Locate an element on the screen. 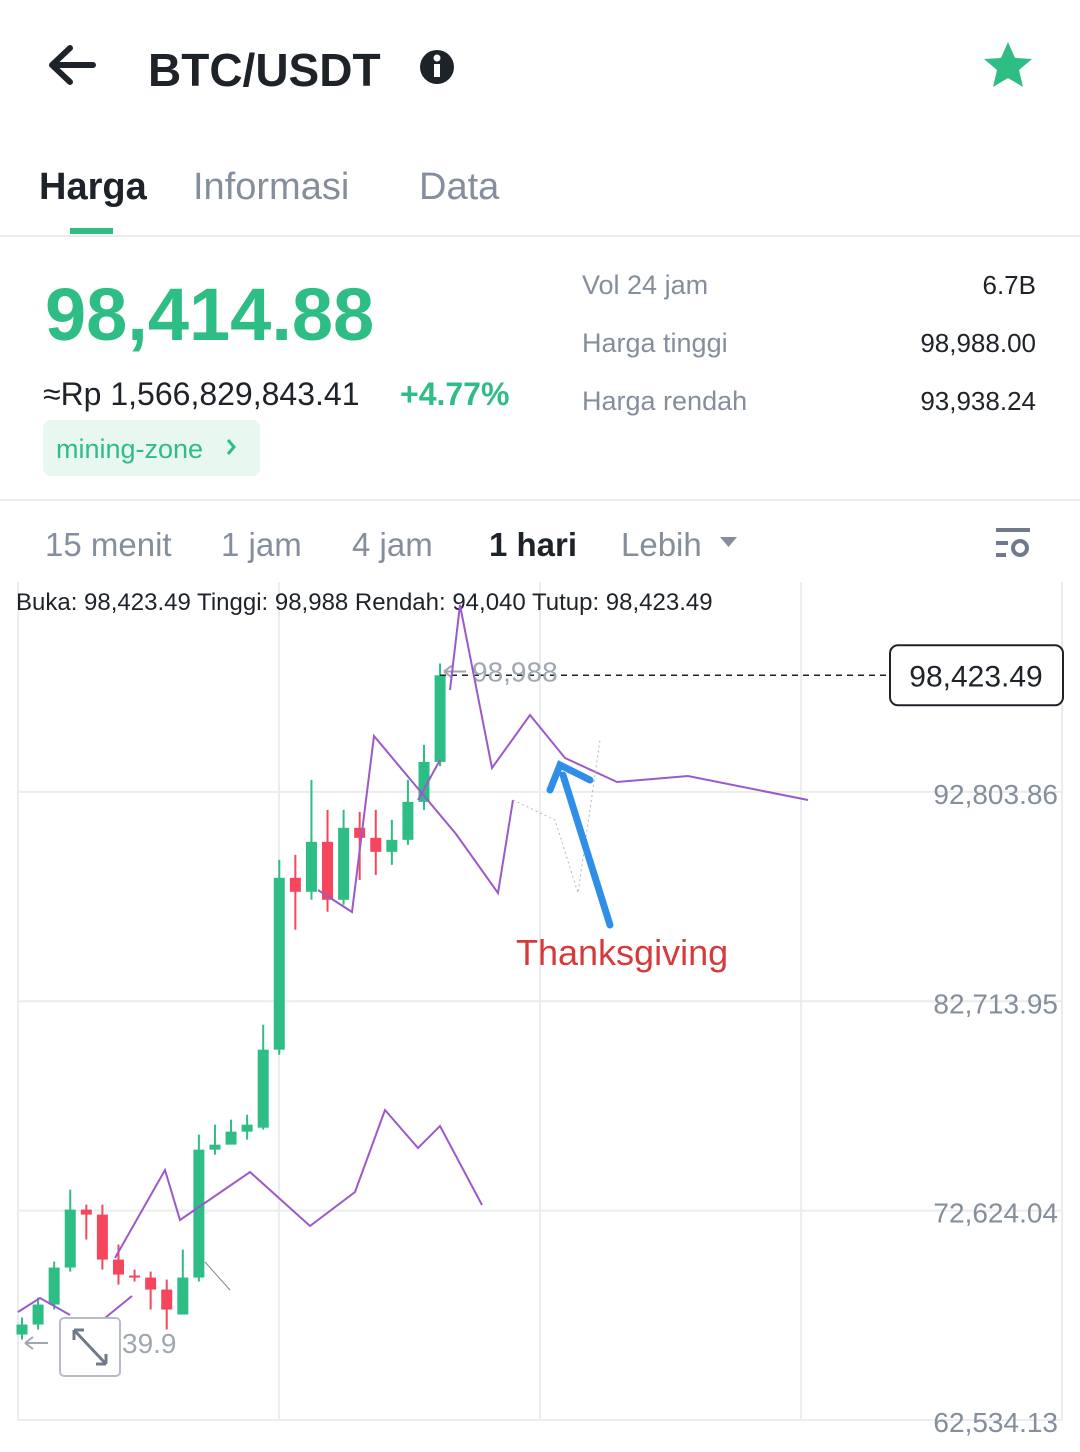 The width and height of the screenshot is (1080, 1452). timeframe: 1 jam is located at coordinates (261, 544).